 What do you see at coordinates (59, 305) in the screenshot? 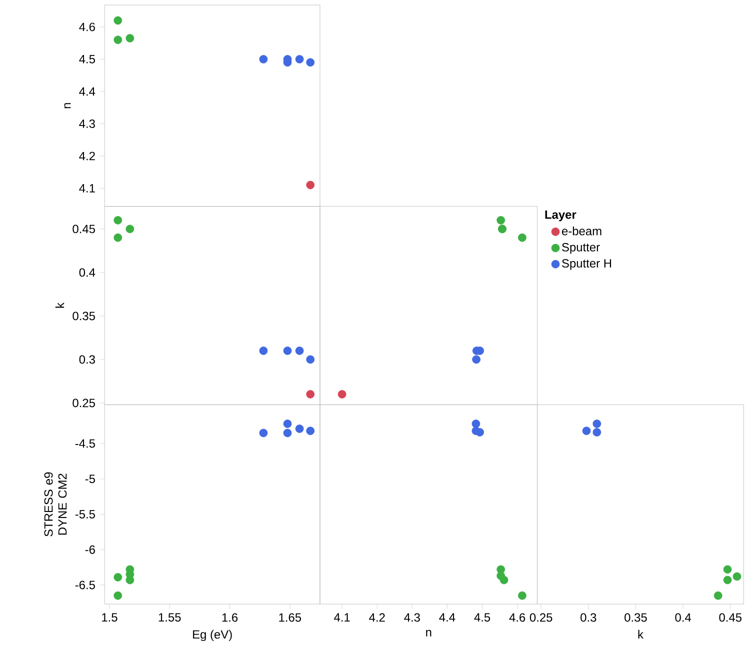
I see `y-axis-title: k` at bounding box center [59, 305].